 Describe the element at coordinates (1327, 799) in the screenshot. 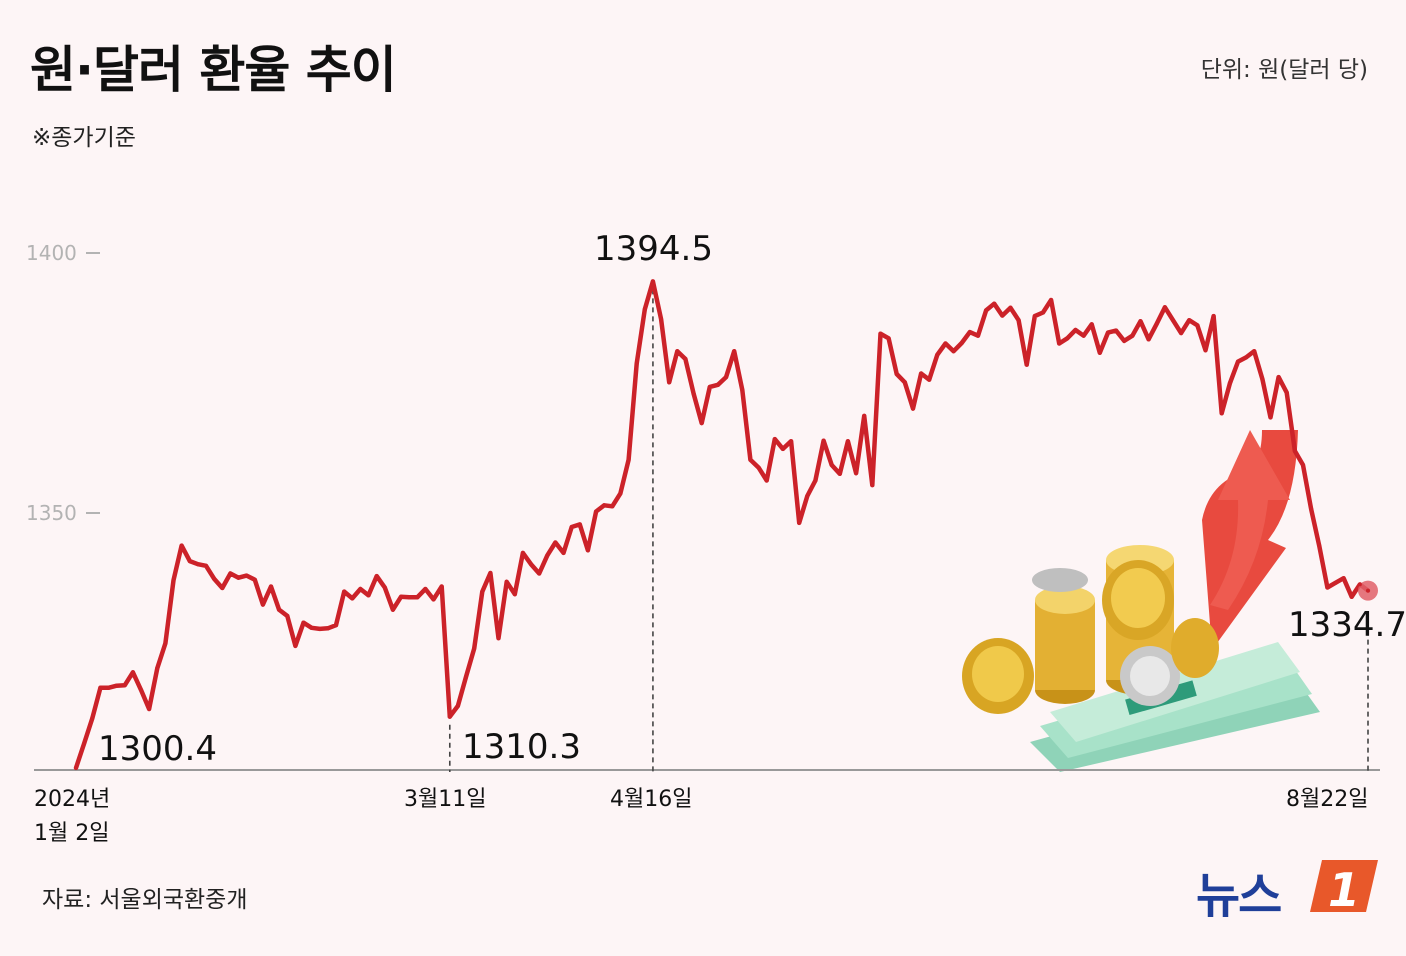

I see `x-tick-label: 8월22일` at that location.